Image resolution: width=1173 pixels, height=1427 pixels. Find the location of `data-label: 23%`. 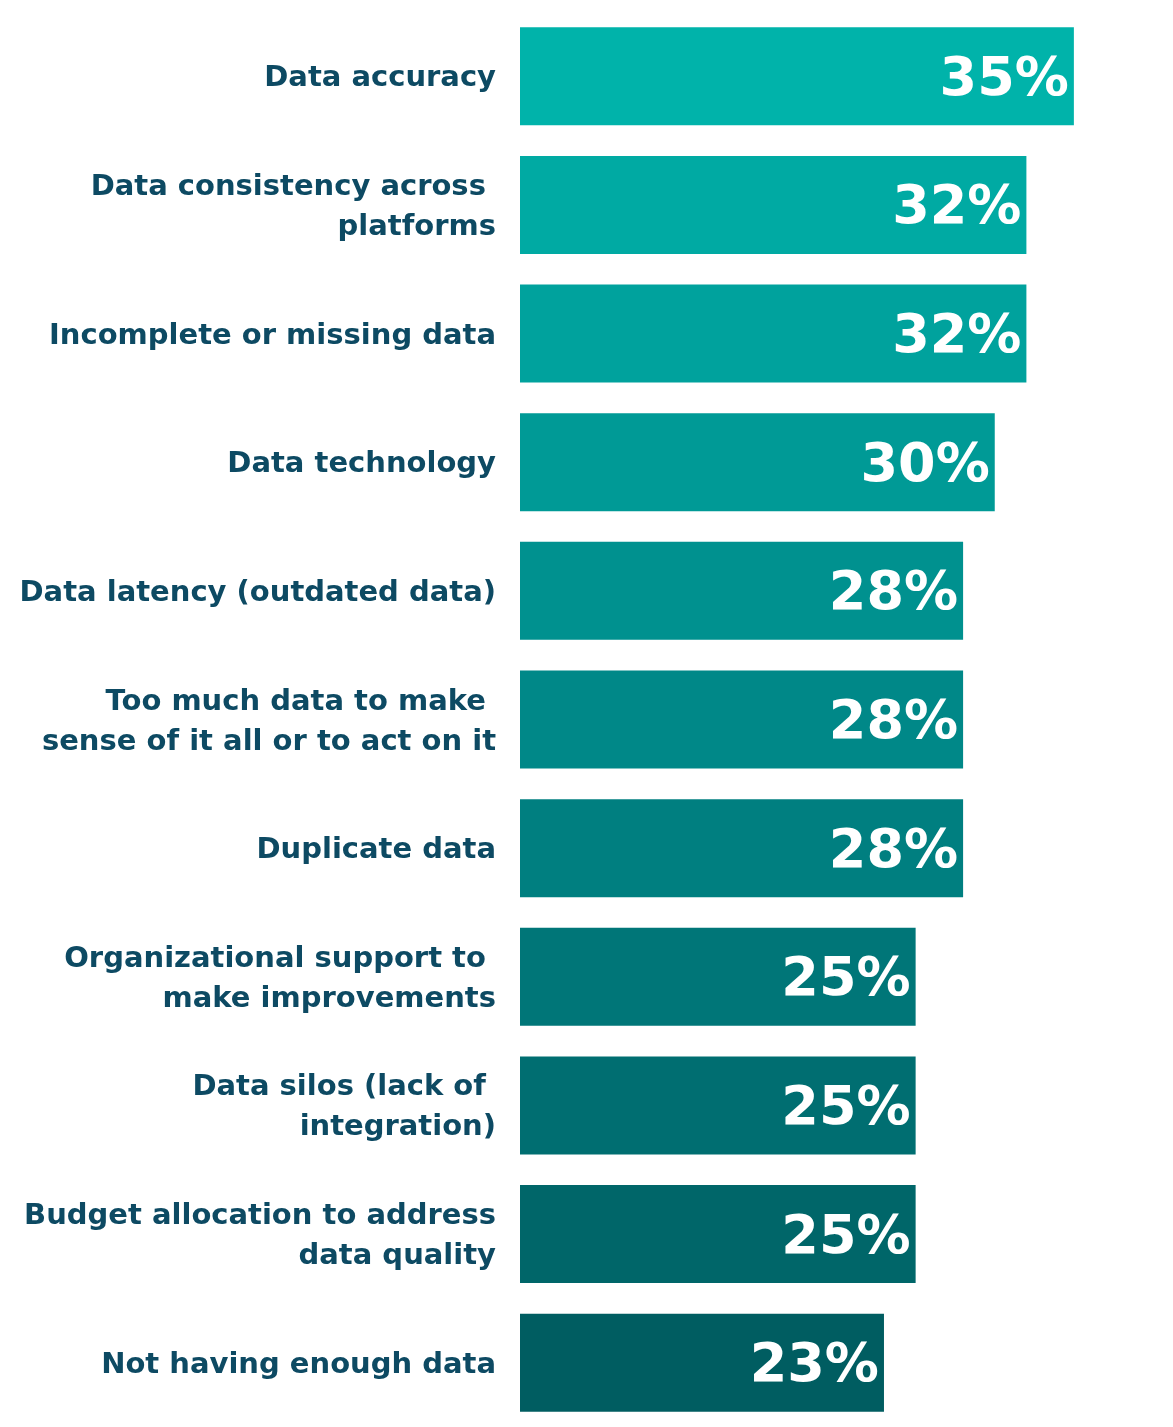

data-label: 23% is located at coordinates (814, 1363).